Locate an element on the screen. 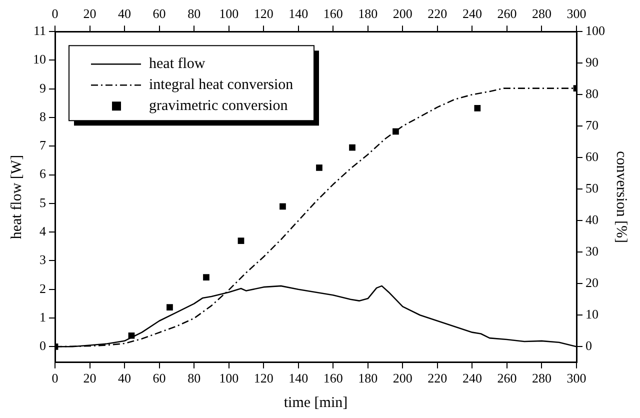  x2-tick-label: 20 is located at coordinates (89, 14).